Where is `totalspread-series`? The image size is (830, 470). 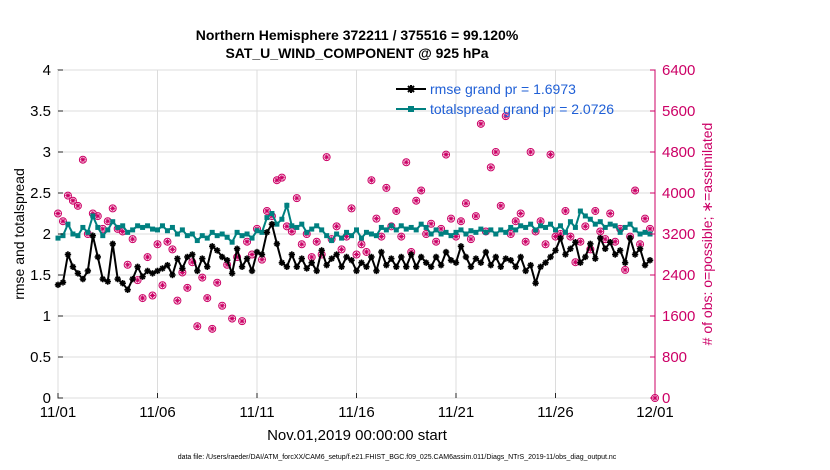 totalspread-series is located at coordinates (354, 223).